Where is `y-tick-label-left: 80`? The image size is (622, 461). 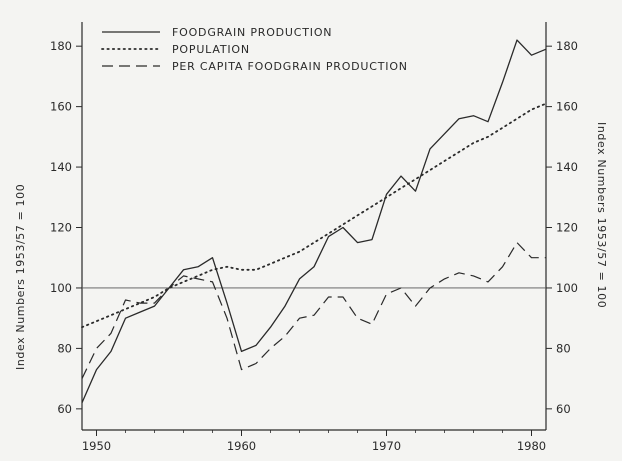
y-tick-label-left: 80 is located at coordinates (64, 348).